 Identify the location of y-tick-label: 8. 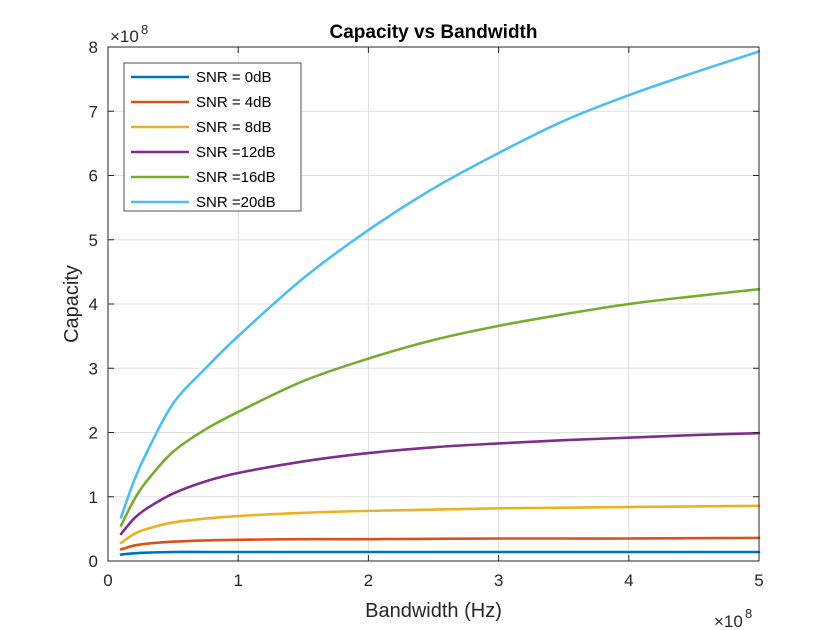
(93, 47).